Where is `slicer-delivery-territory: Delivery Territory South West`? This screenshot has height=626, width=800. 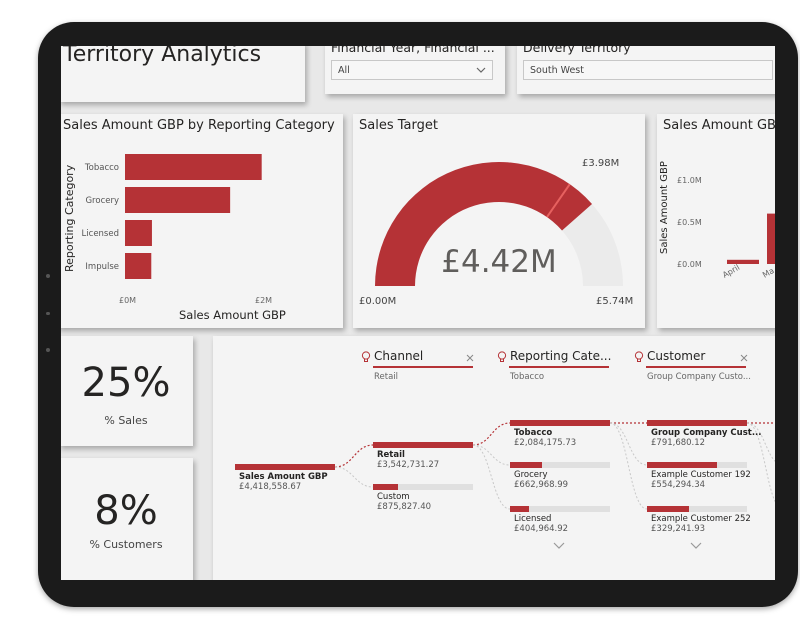
slicer-delivery-territory: Delivery Territory South West is located at coordinates (646, 70).